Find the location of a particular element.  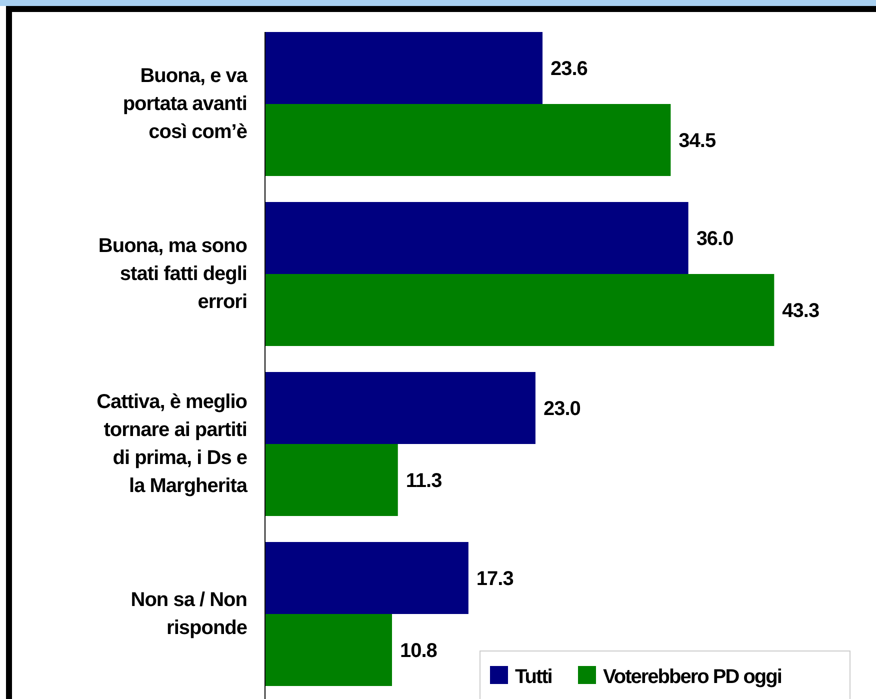

data-label: 23.6 is located at coordinates (569, 69).